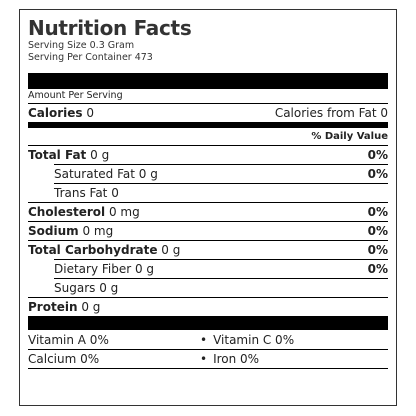 The height and width of the screenshot is (416, 416). What do you see at coordinates (349, 136) in the screenshot?
I see `daily-value-header: % Daily Value` at bounding box center [349, 136].